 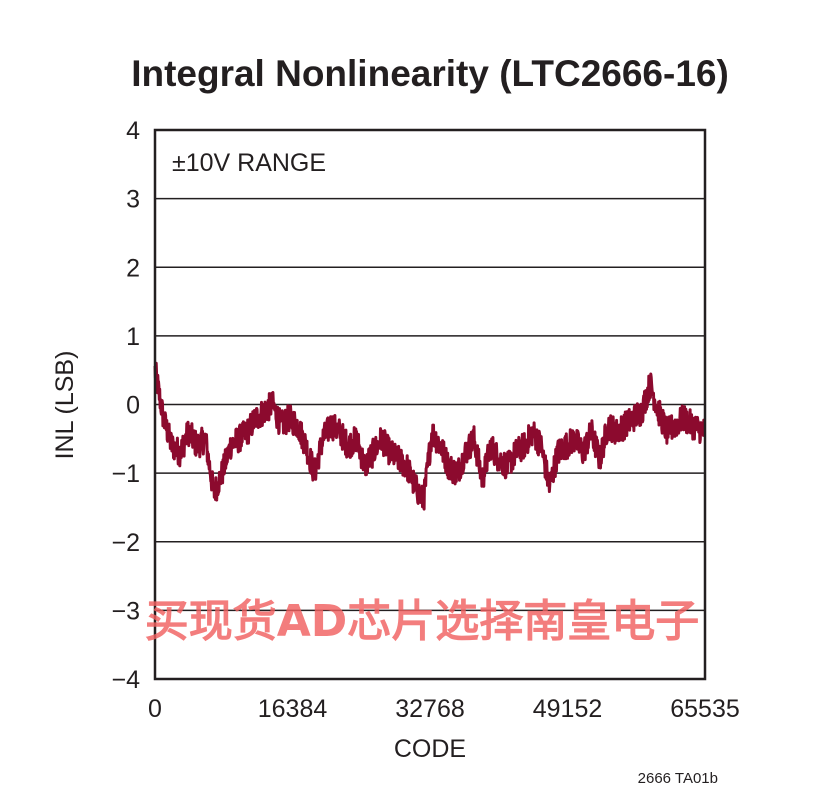 What do you see at coordinates (125, 611) in the screenshot?
I see `y-tick-label: −3` at bounding box center [125, 611].